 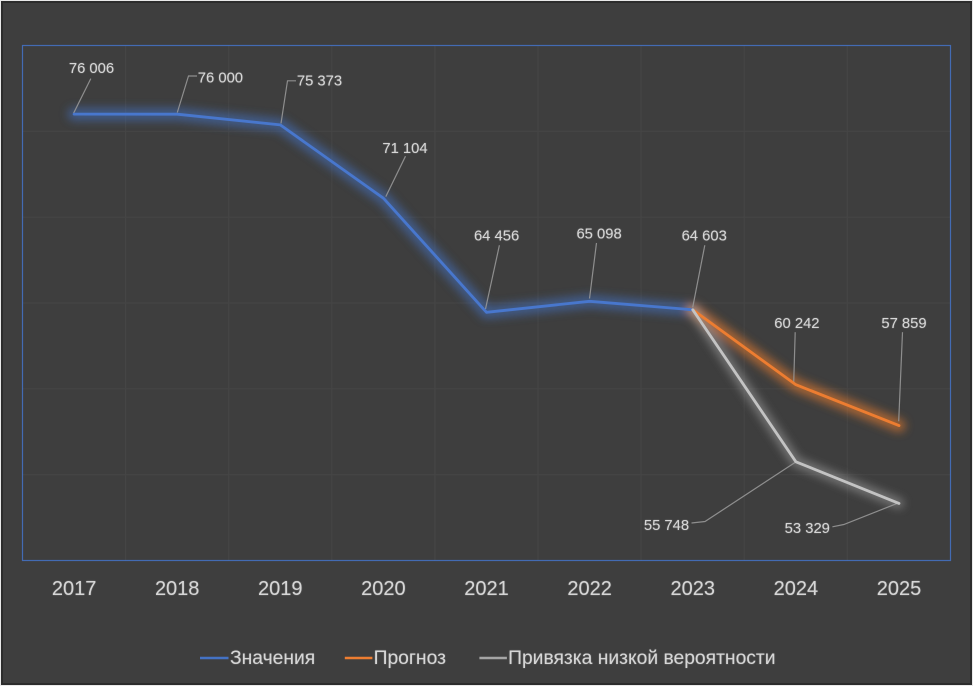 I want to click on svg-text: 55 748, so click(x=666, y=526).